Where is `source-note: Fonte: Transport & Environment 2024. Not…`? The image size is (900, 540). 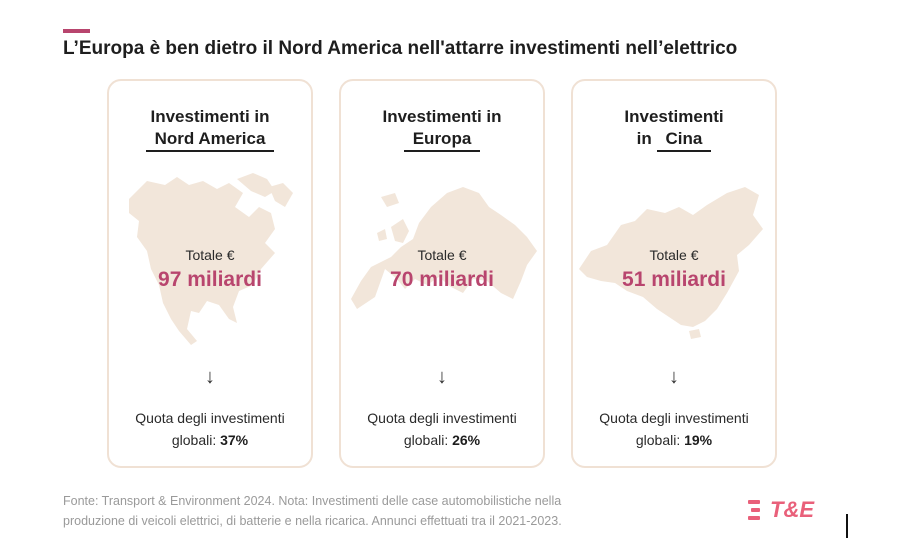 source-note: Fonte: Transport & Environment 2024. Not… is located at coordinates (312, 511).